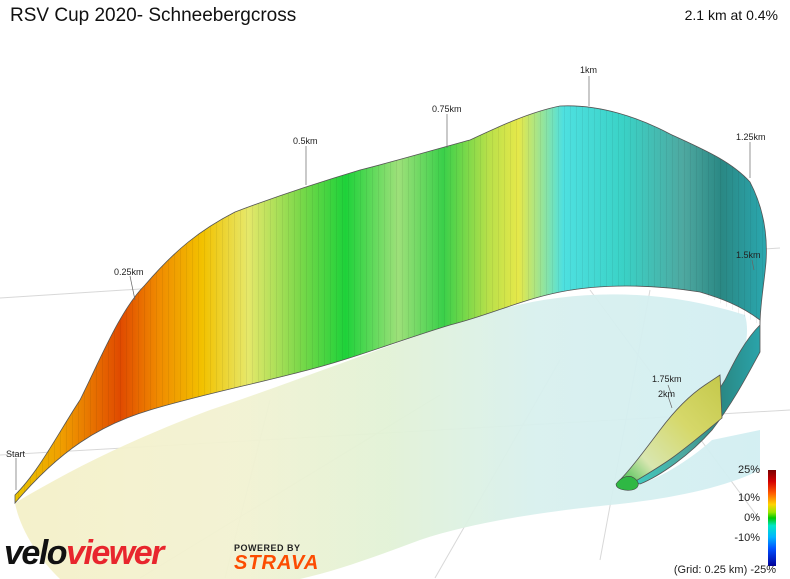  I want to click on gradient-legend: 25% 10% 0% -10%, so click(736, 520).